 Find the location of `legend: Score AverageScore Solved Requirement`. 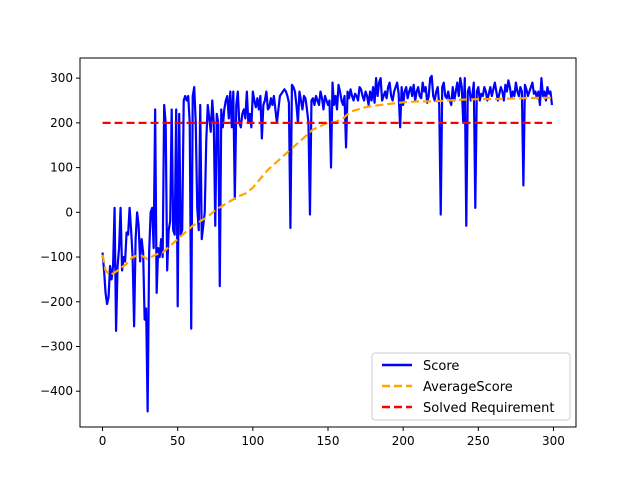

legend: Score AverageScore Solved Requirement is located at coordinates (471, 386).